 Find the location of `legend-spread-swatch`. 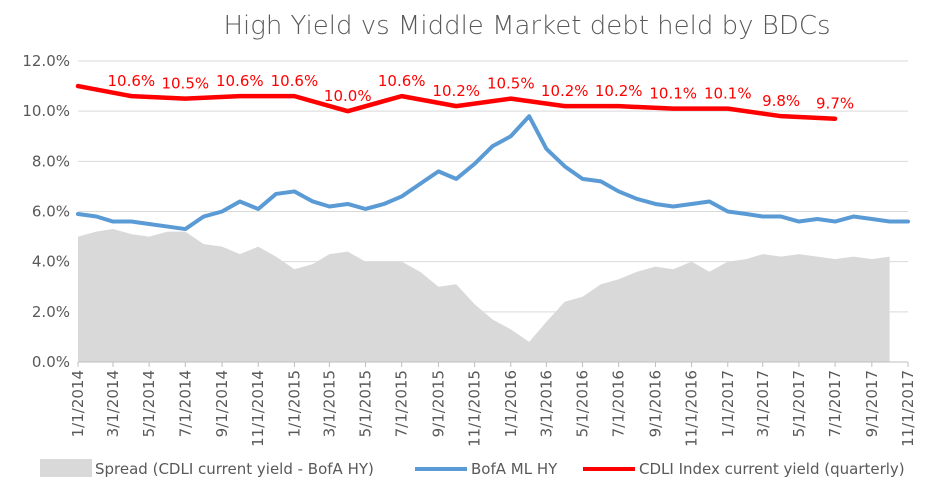

legend-spread-swatch is located at coordinates (66, 468).